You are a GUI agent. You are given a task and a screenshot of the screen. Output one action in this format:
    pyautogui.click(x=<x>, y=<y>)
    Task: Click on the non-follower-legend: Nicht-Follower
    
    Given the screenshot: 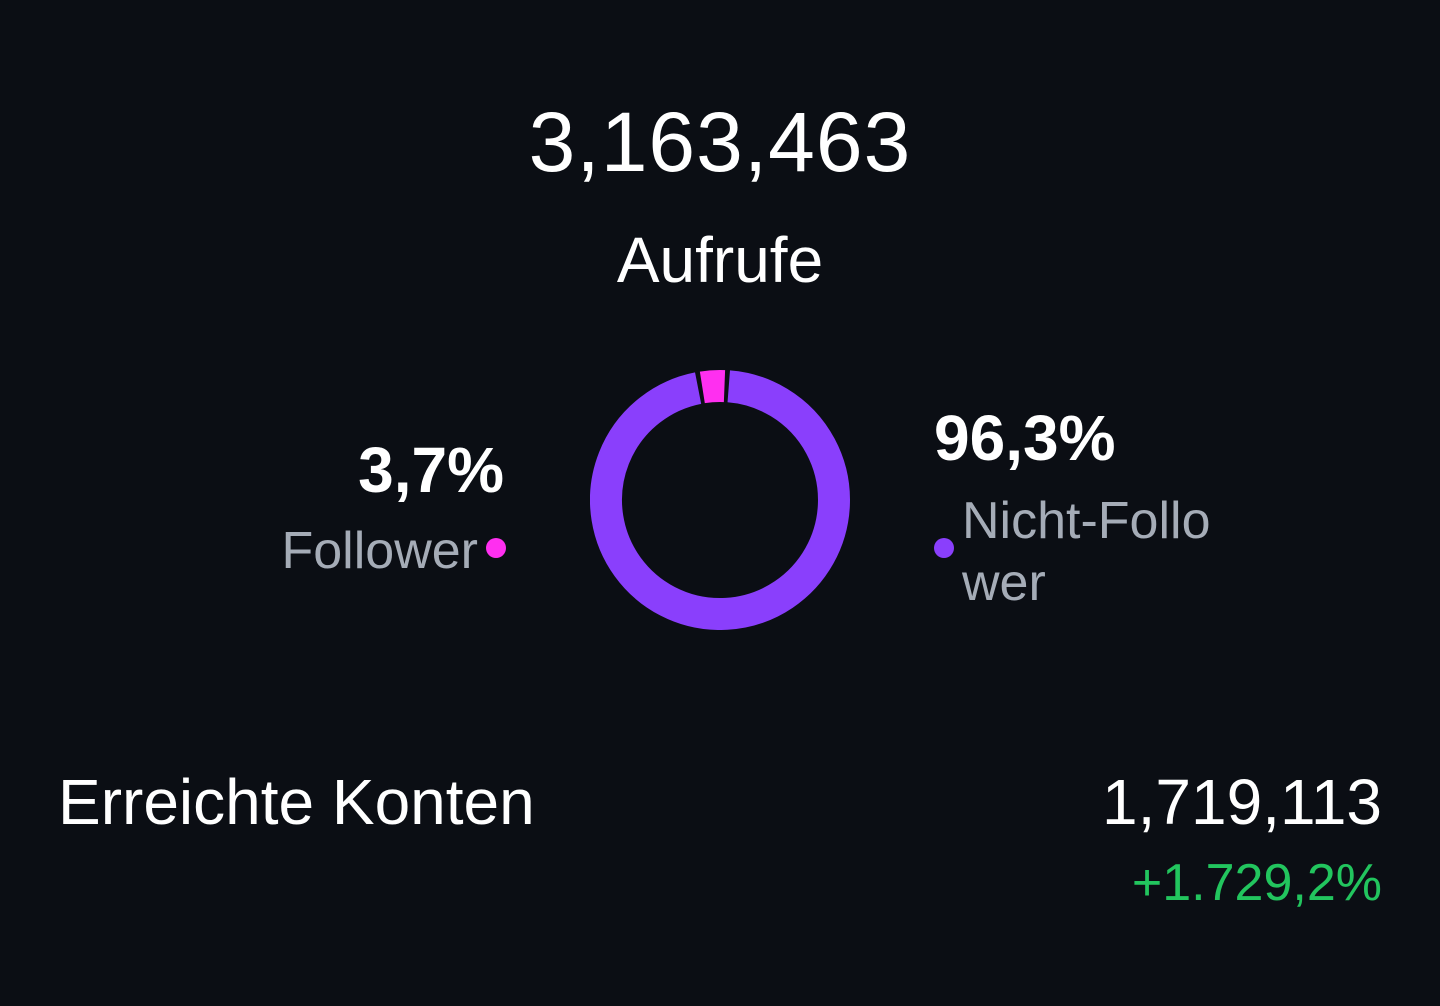 What is the action you would take?
    pyautogui.click(x=1079, y=552)
    